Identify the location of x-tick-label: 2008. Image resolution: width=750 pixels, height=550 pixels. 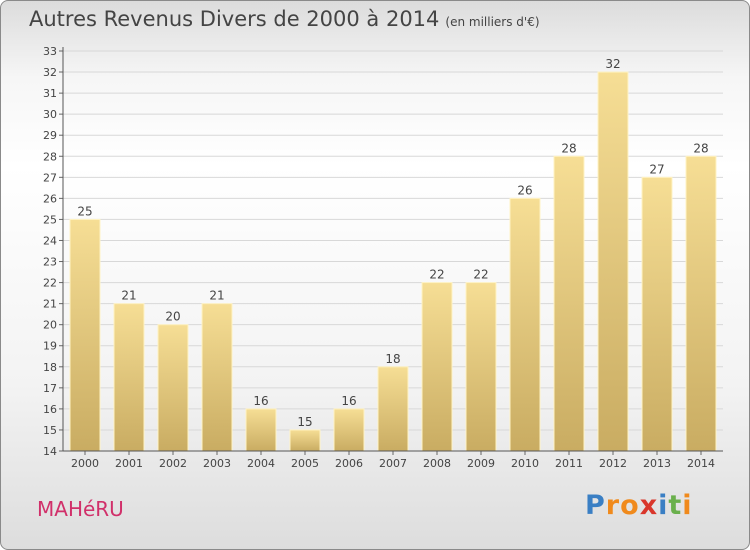
(437, 463).